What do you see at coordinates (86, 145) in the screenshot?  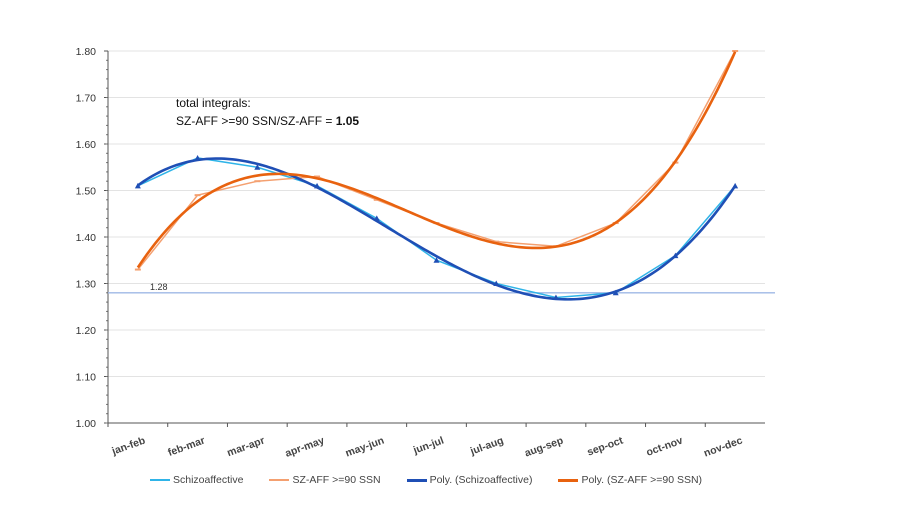 I see `y-tick-label: 1.60` at bounding box center [86, 145].